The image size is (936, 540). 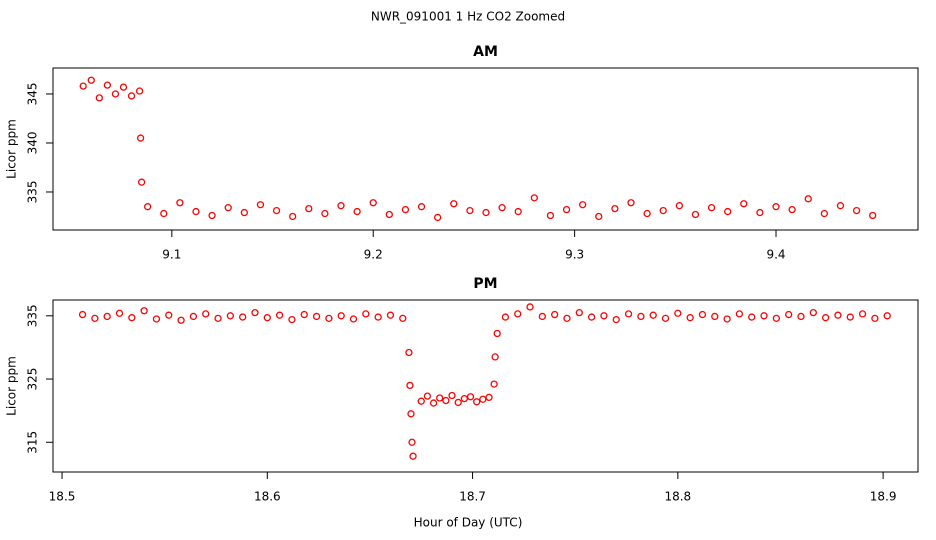 What do you see at coordinates (33, 143) in the screenshot?
I see `y-tick-label: 340` at bounding box center [33, 143].